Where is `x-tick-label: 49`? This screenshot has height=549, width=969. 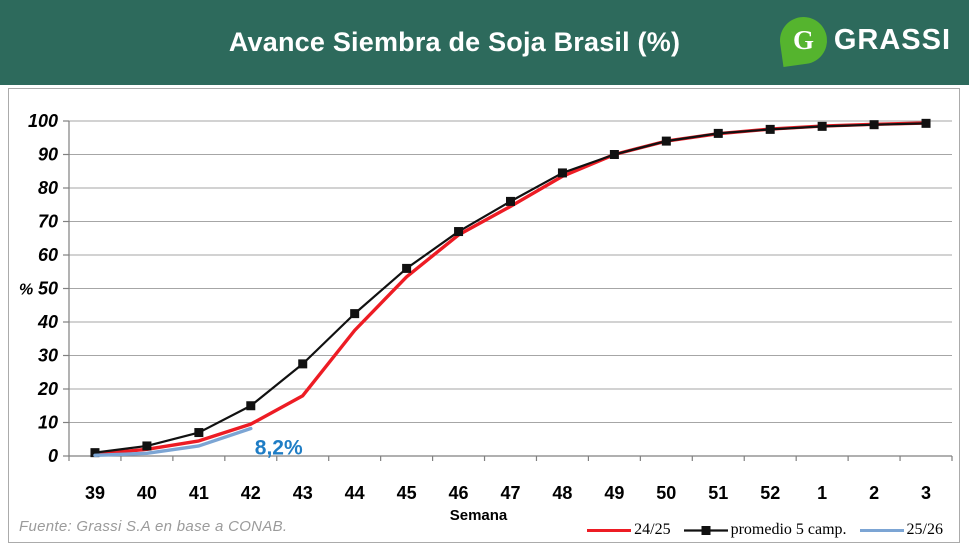 x-tick-label: 49 is located at coordinates (614, 493).